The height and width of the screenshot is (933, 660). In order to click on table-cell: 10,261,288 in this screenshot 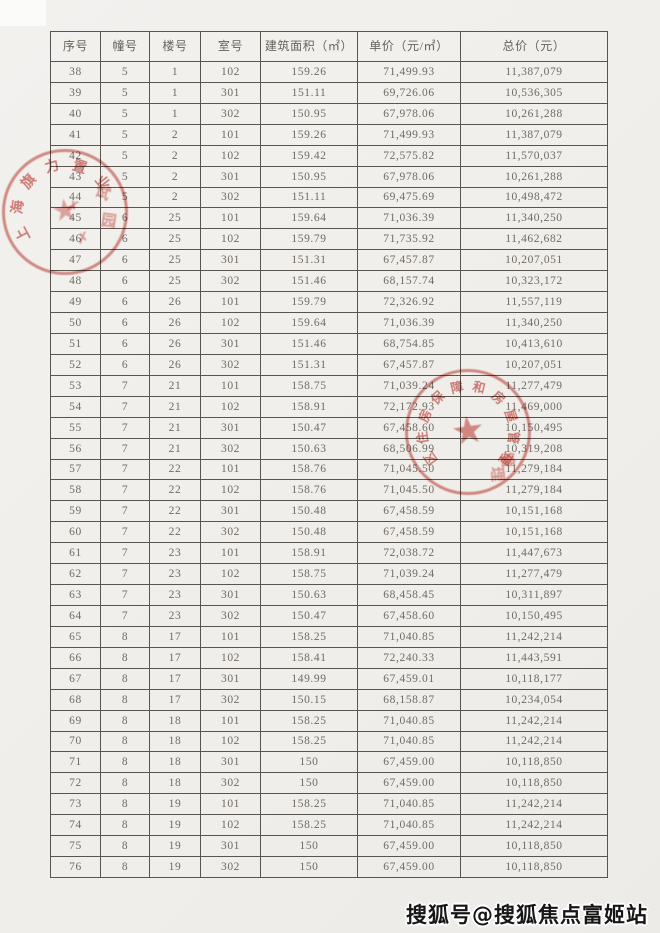, I will do `click(534, 176)`.